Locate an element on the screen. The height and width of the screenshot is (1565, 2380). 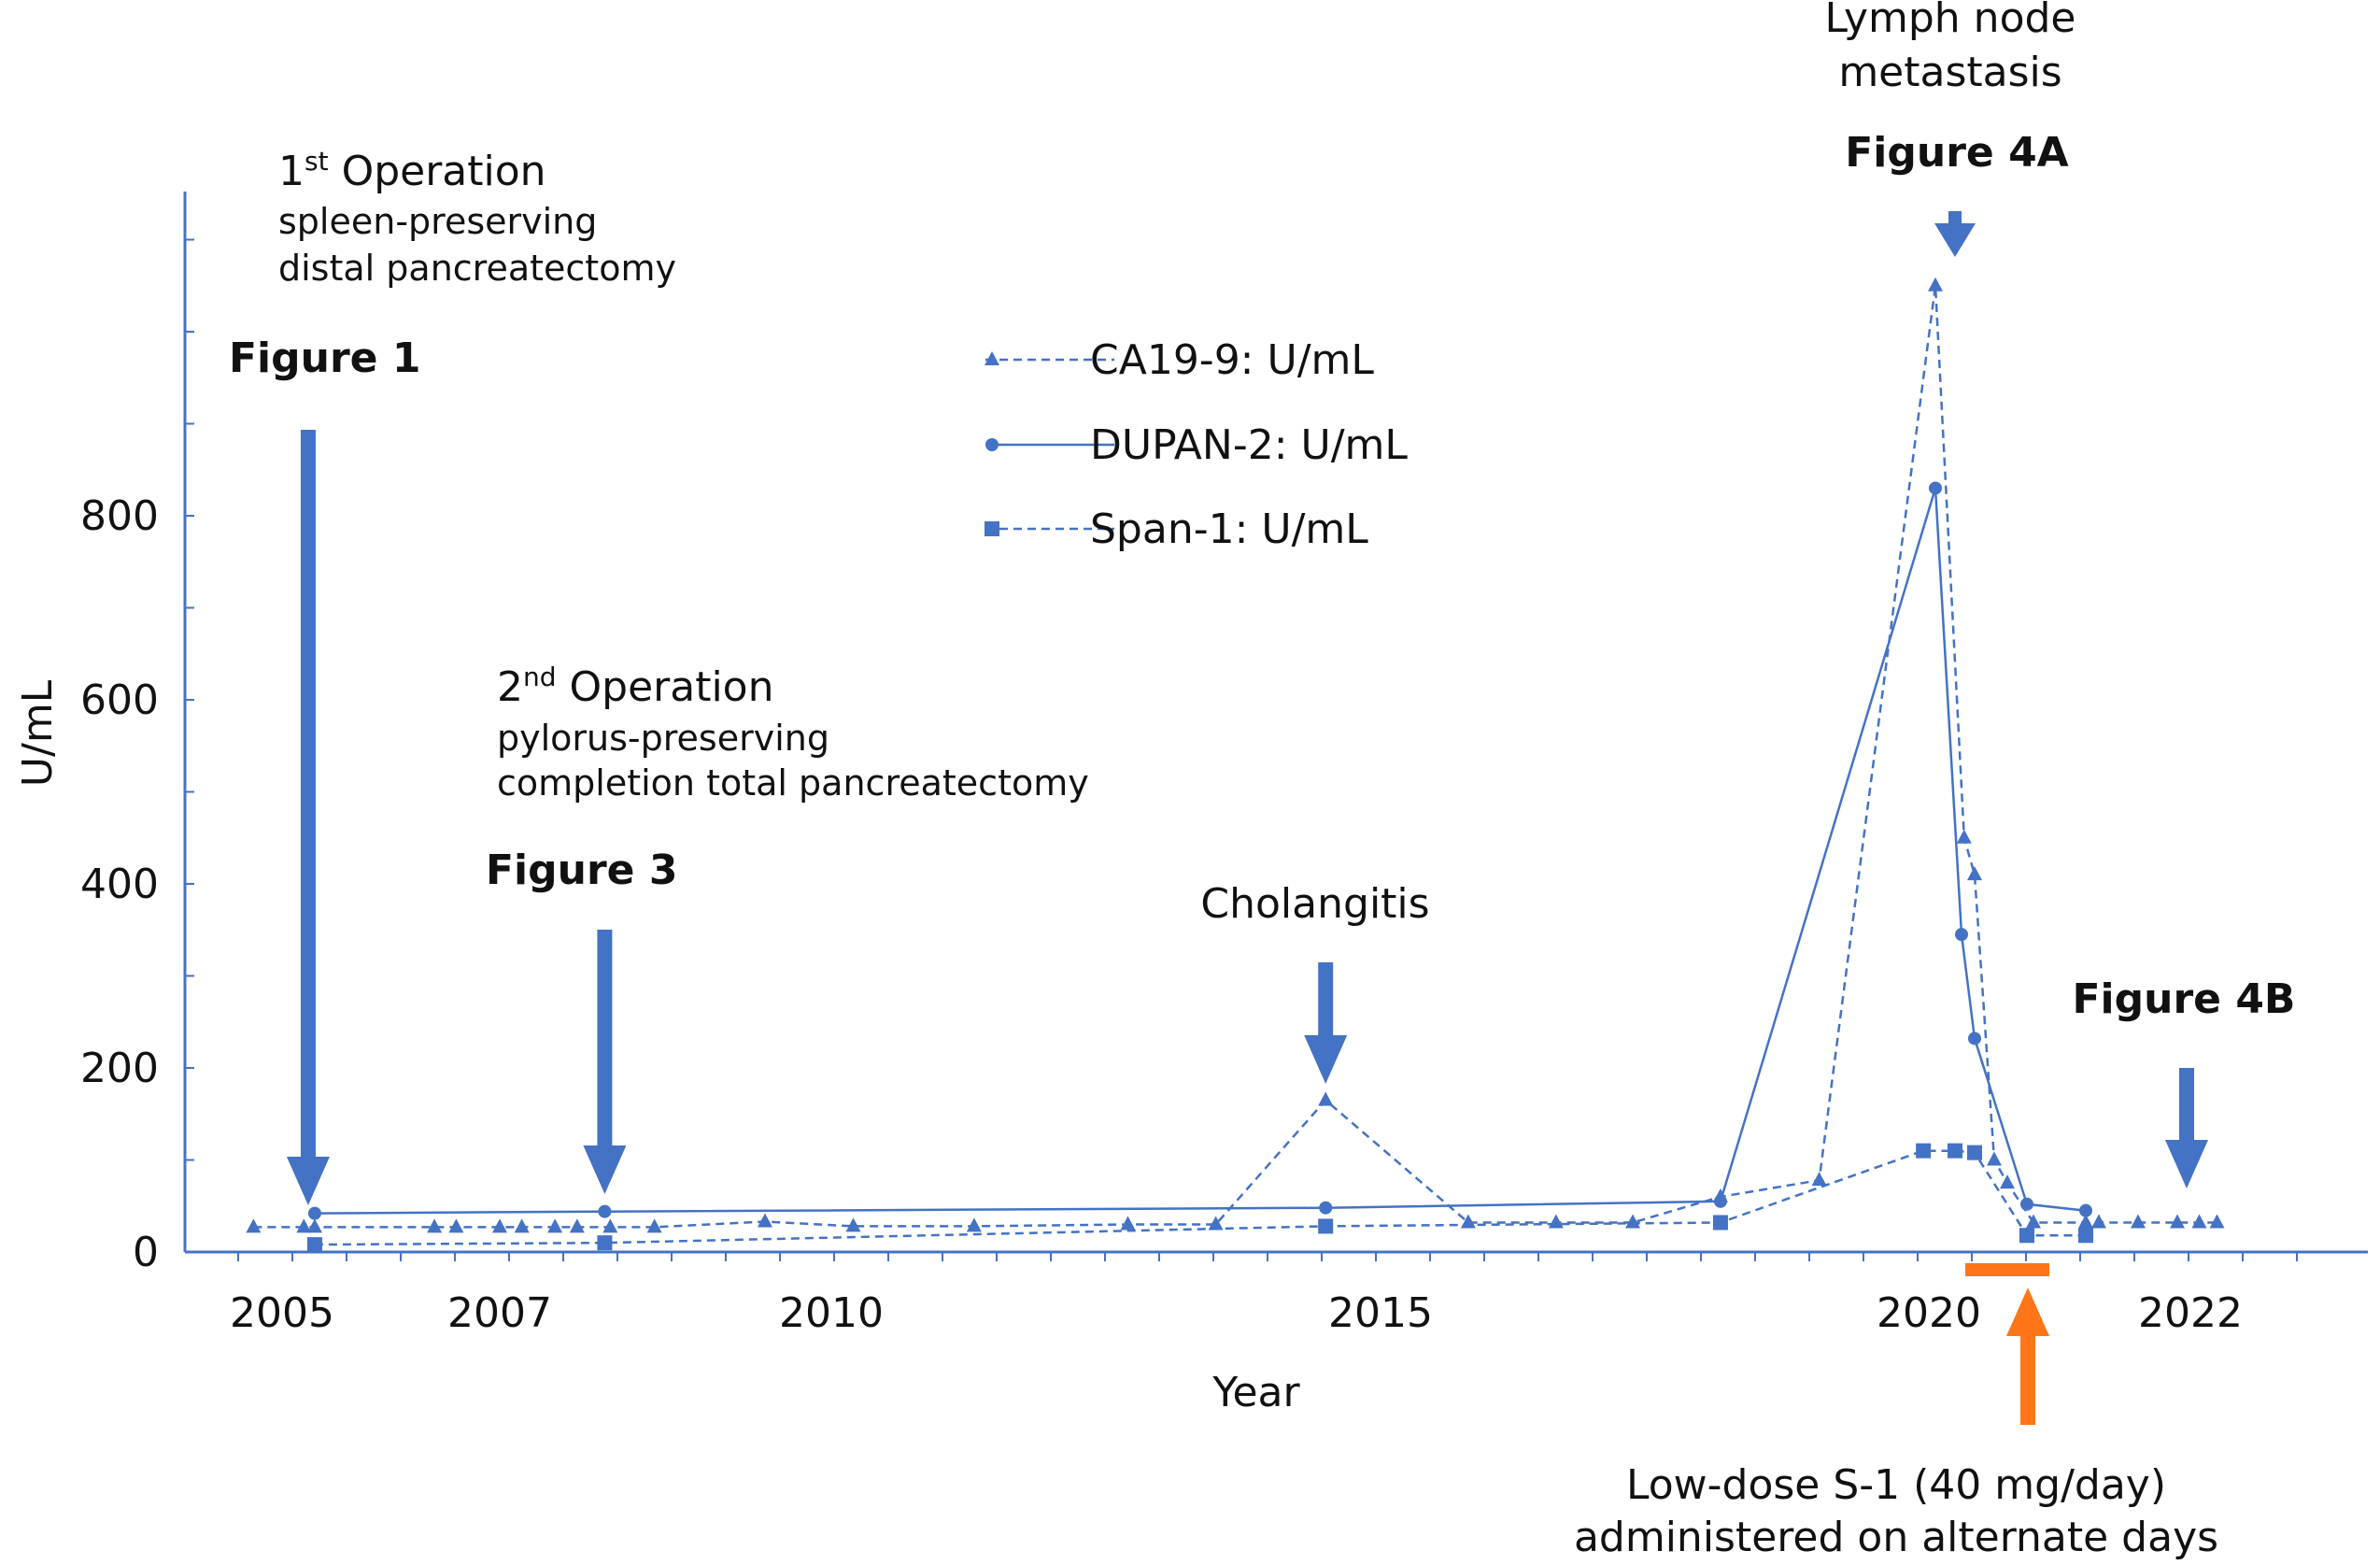
legend-item-2: DUPAN-2: U/mL is located at coordinates (1196, 445).